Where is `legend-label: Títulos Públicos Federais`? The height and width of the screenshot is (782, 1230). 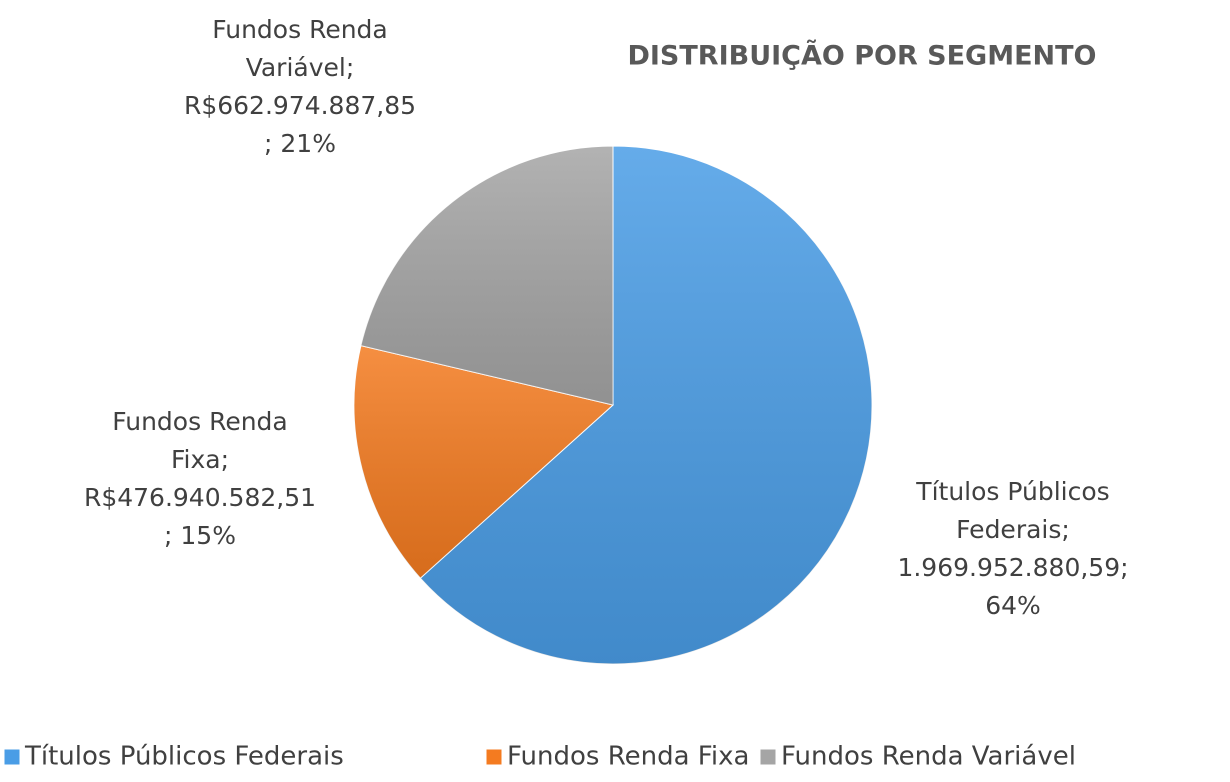
legend-label: Títulos Públicos Federais is located at coordinates (184, 757).